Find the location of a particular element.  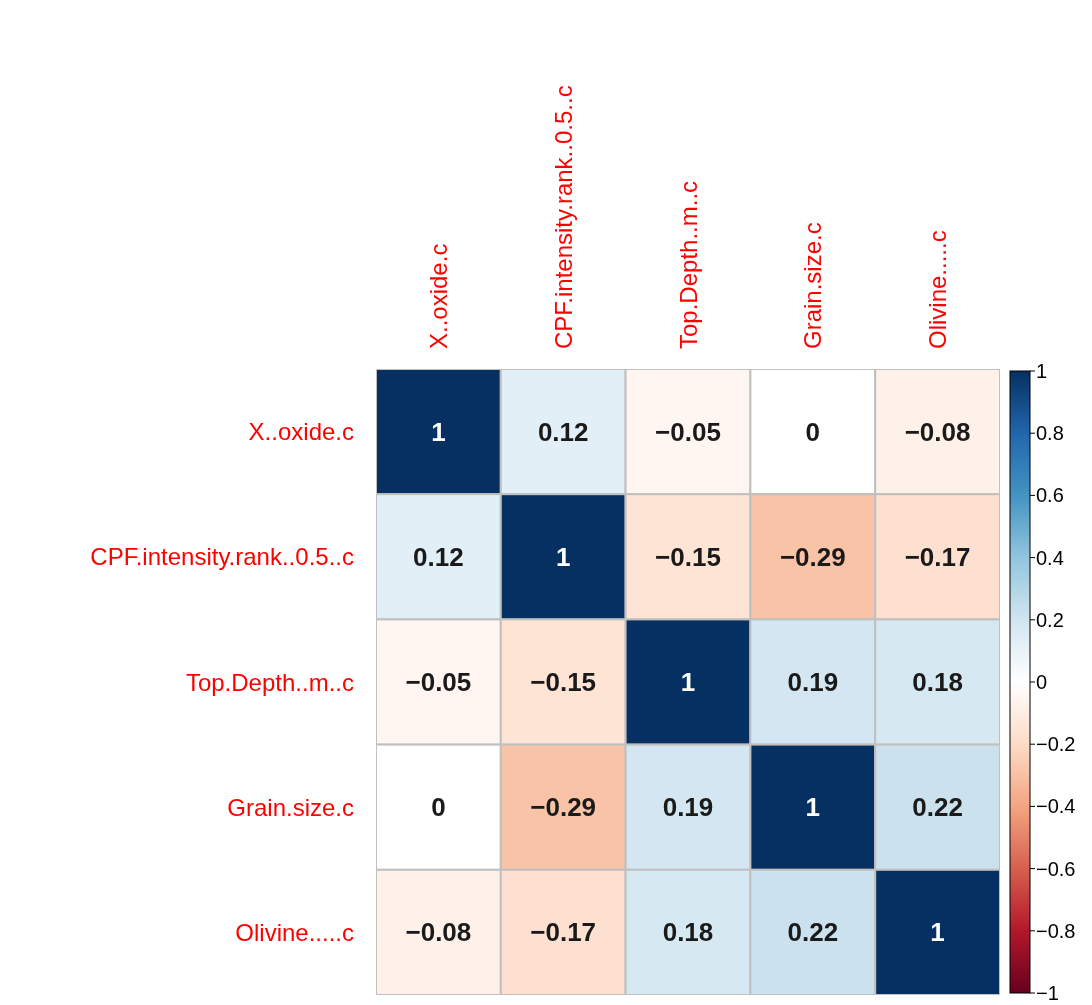

color-bar-label: 1 is located at coordinates (1042, 371).